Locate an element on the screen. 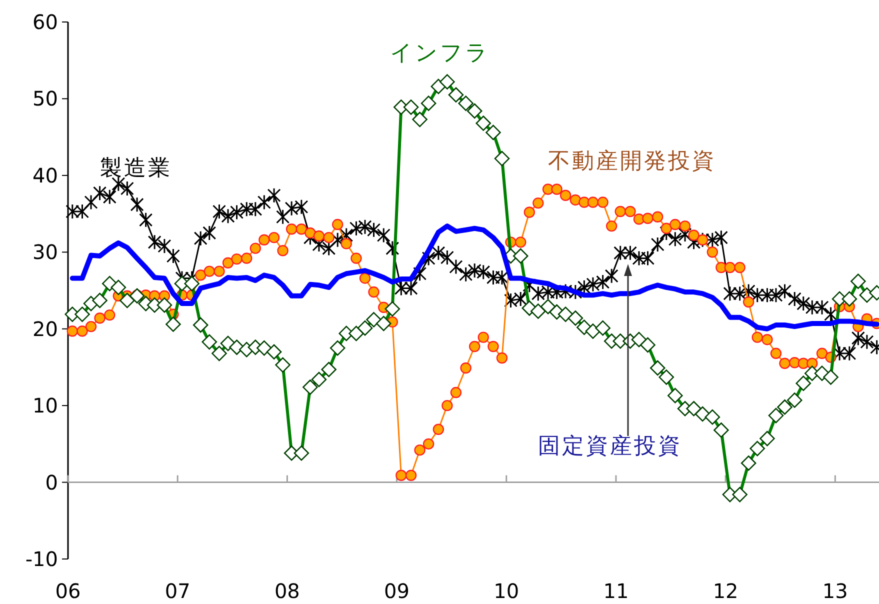 The image size is (879, 604). x-tick-label: 13 is located at coordinates (835, 591).